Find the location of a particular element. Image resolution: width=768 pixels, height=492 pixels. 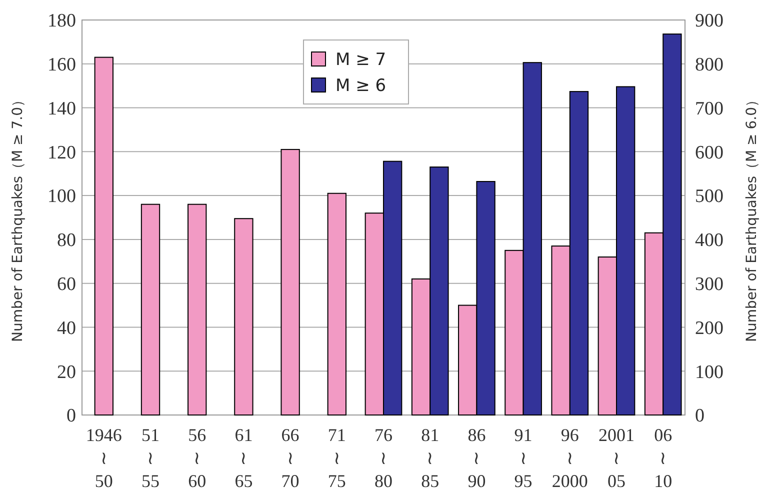

y-tick-label: 140 is located at coordinates (62, 109).